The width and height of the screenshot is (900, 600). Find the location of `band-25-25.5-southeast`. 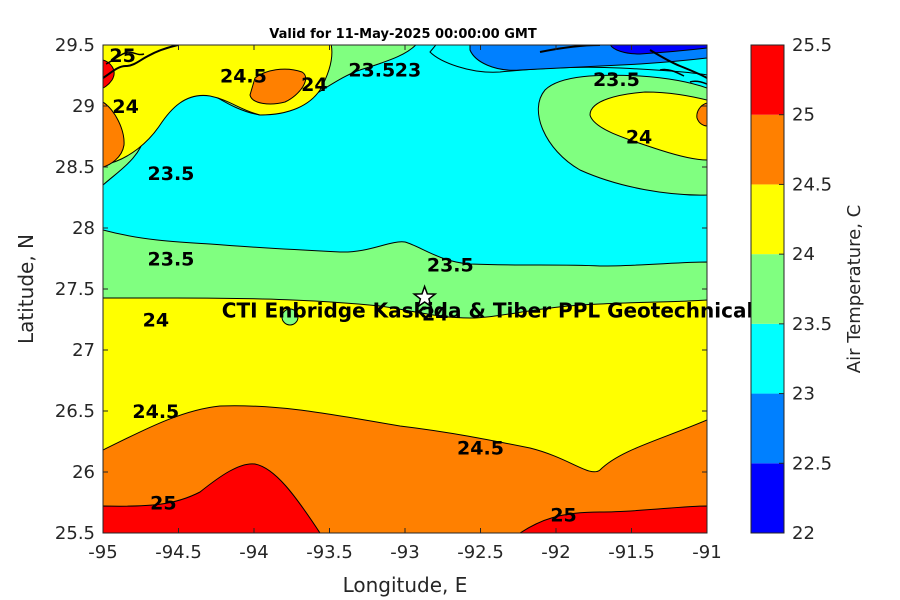

band-25-25.5-southeast is located at coordinates (613, 519).